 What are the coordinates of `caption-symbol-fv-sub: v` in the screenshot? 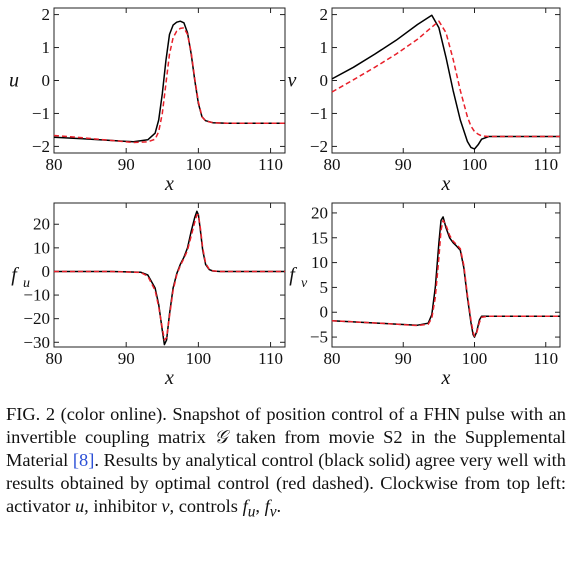 It's located at (273, 512).